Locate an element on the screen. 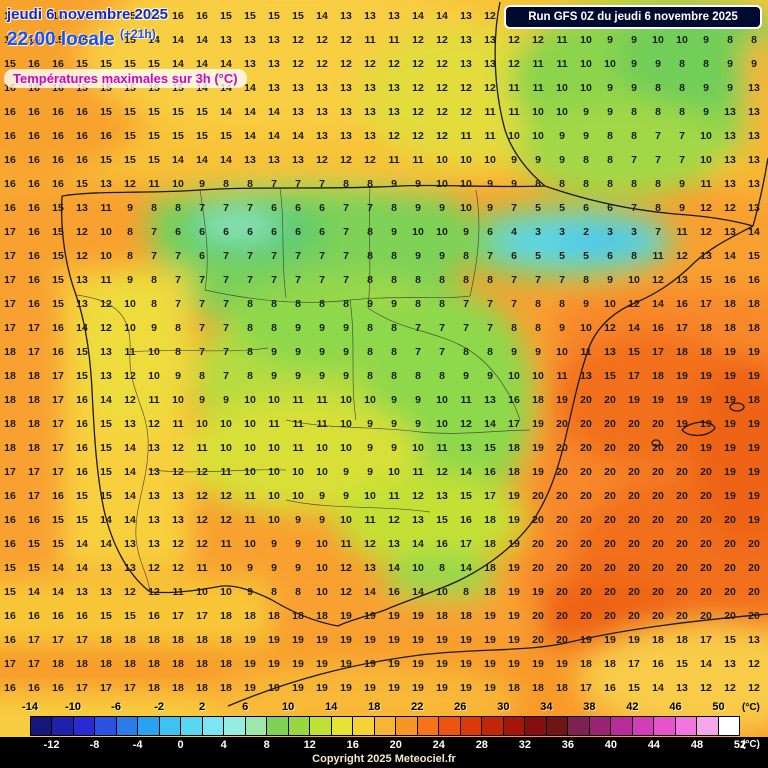  legend-tick-bottom: -12 is located at coordinates (51, 745).